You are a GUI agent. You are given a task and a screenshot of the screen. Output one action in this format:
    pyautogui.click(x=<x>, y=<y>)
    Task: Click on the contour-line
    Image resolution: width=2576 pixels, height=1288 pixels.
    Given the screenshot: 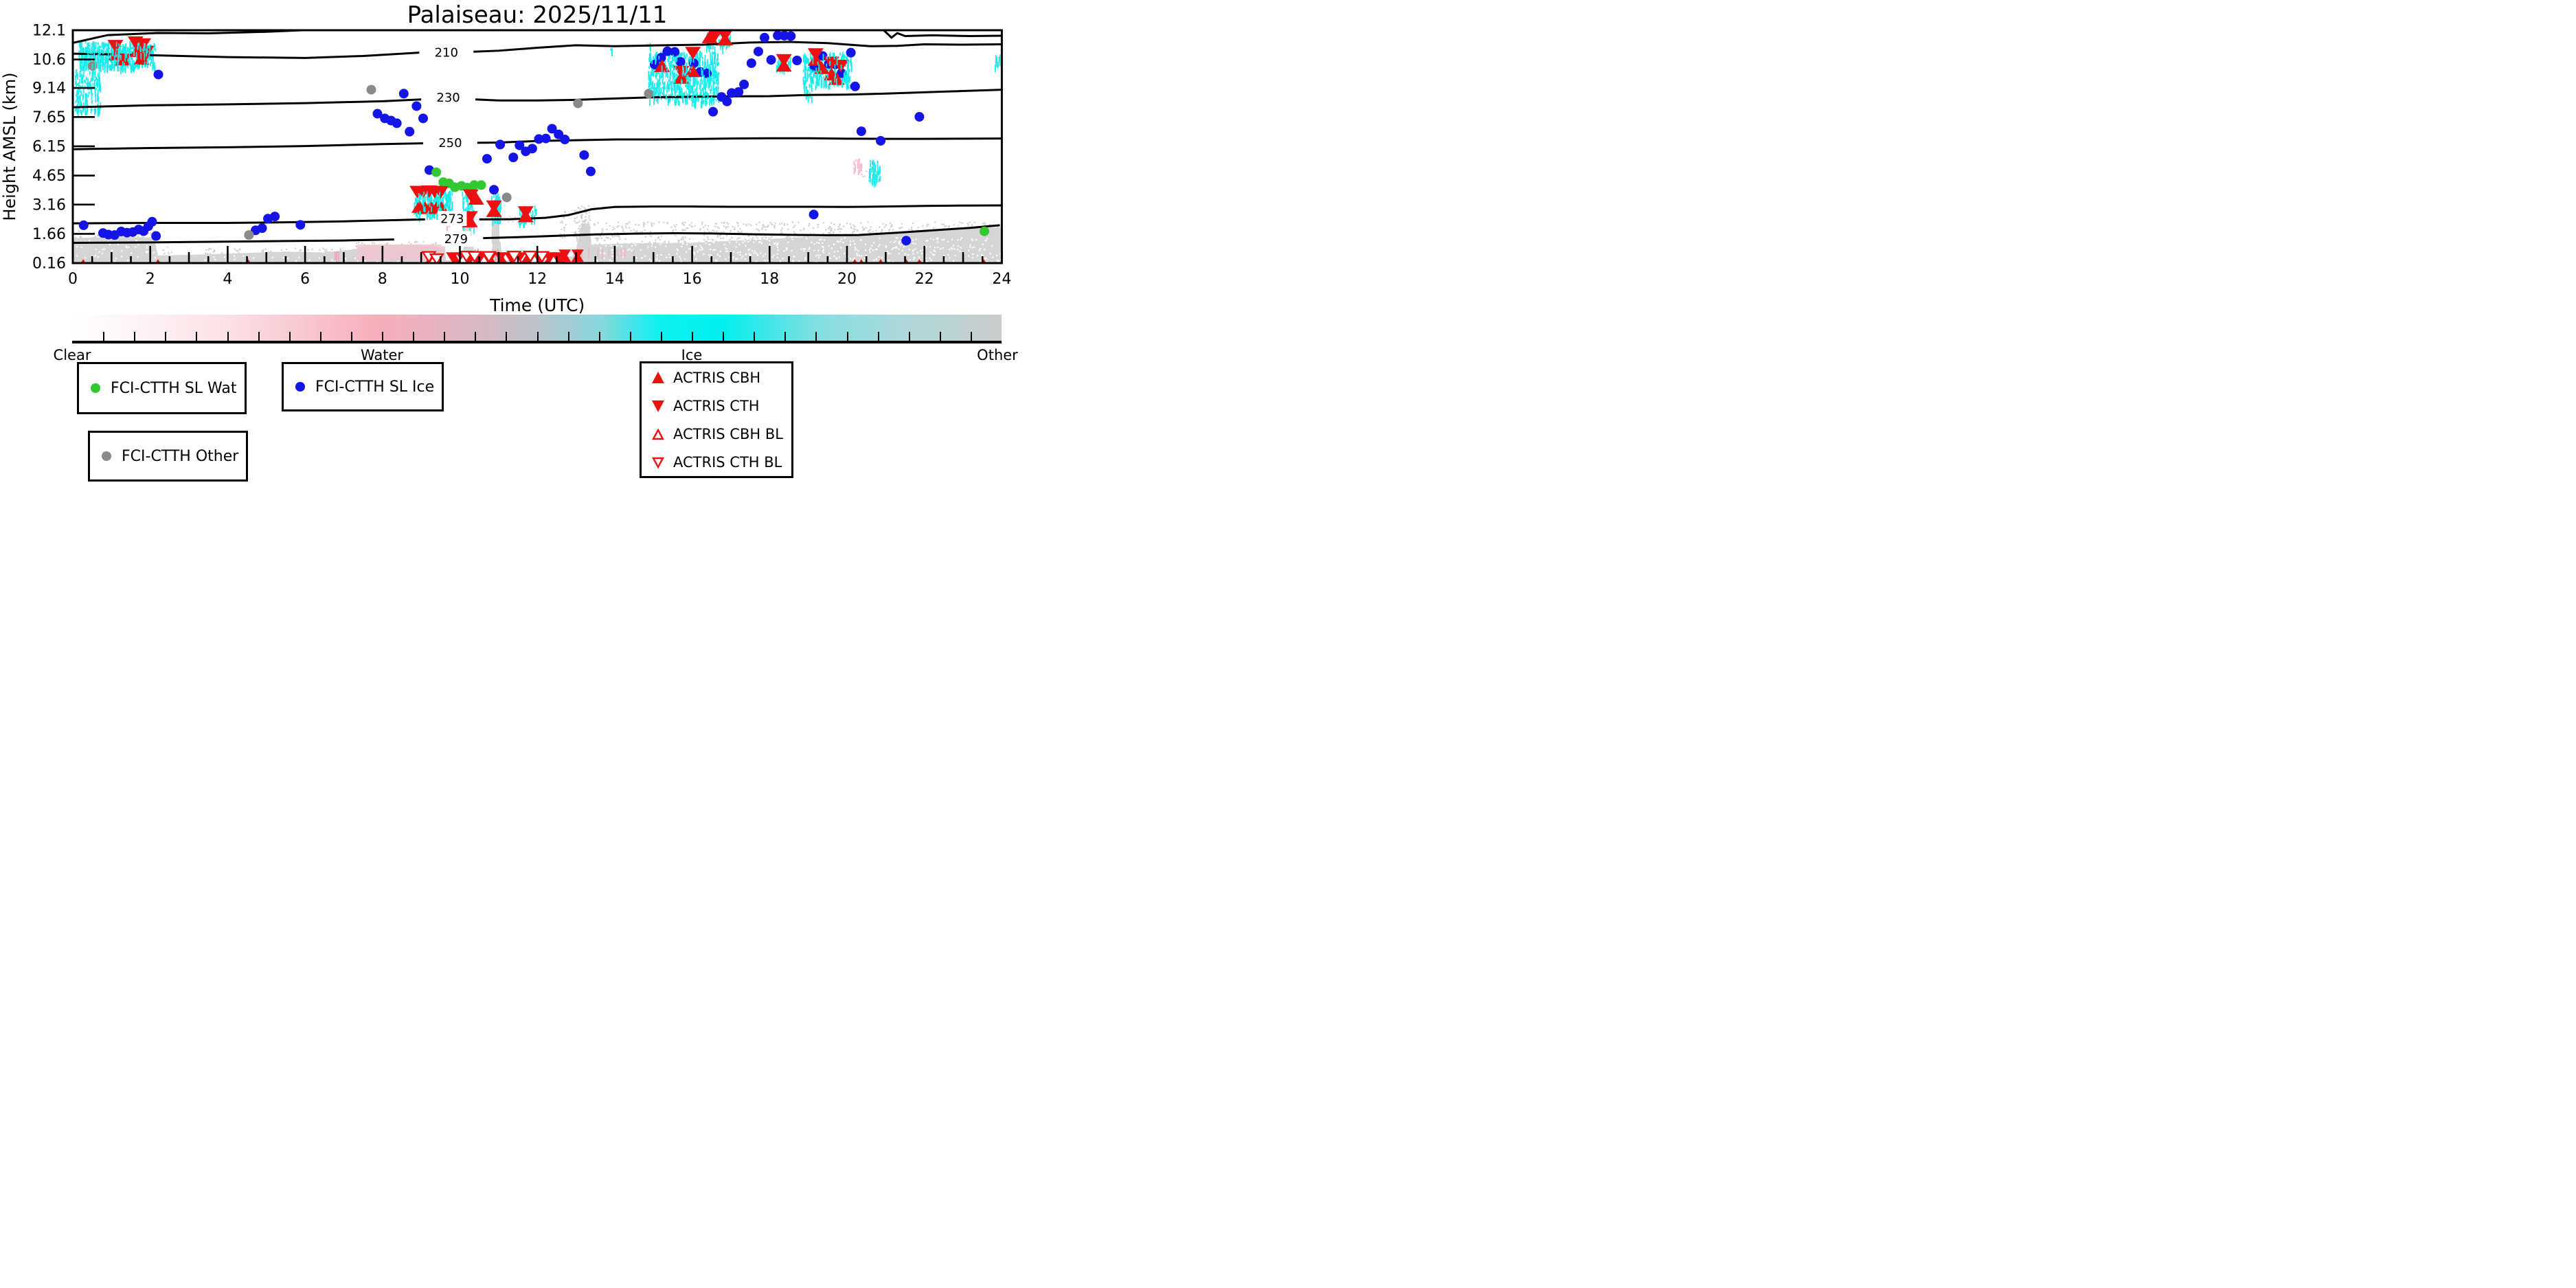 What is the action you would take?
    pyautogui.click(x=233, y=241)
    